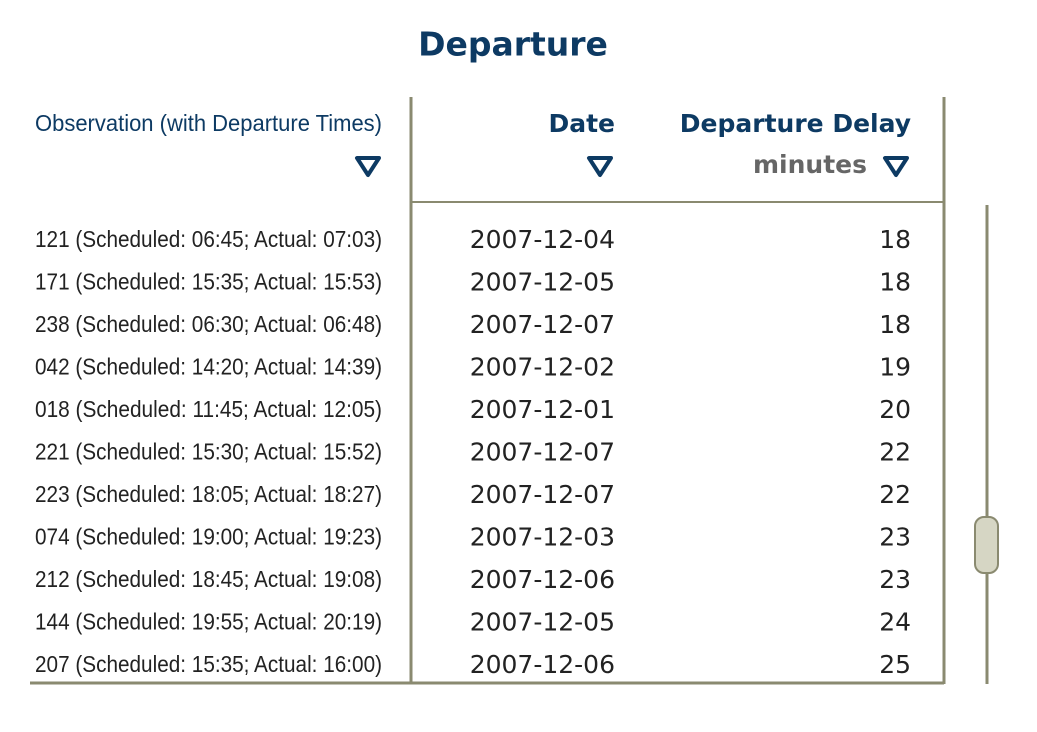 This screenshot has width=1037, height=732. I want to click on column-header: Date, so click(581, 123).